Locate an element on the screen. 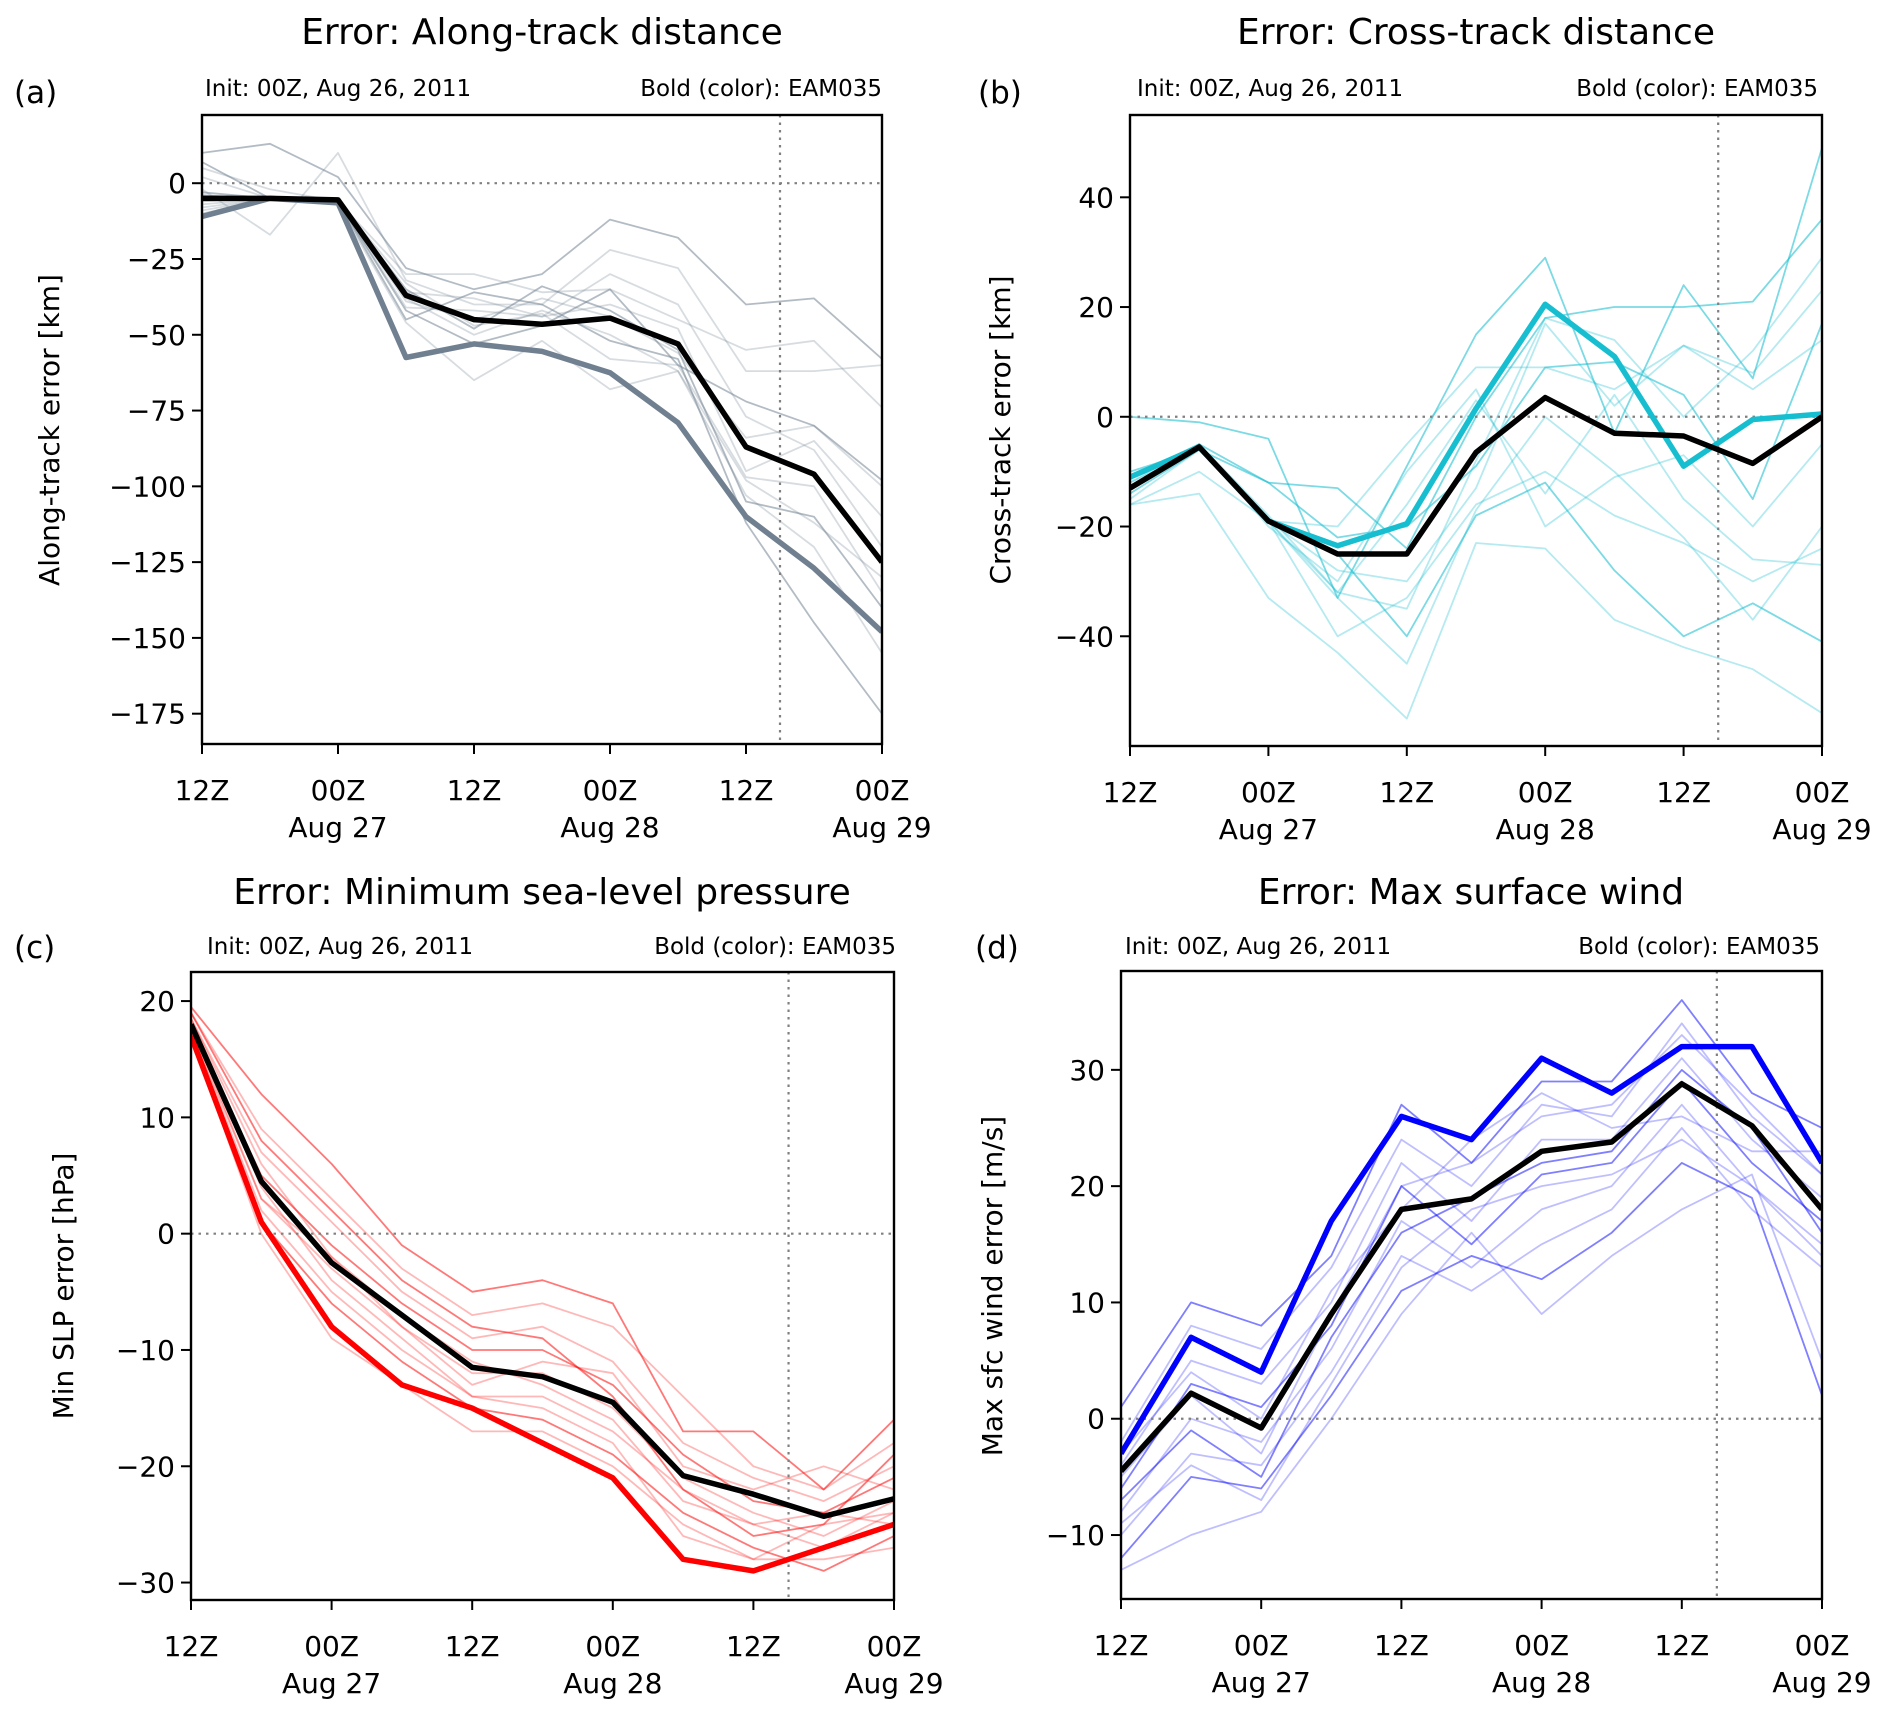 This screenshot has width=1893, height=1717. panel-b-ytick-label: 0 is located at coordinates (1105, 417).